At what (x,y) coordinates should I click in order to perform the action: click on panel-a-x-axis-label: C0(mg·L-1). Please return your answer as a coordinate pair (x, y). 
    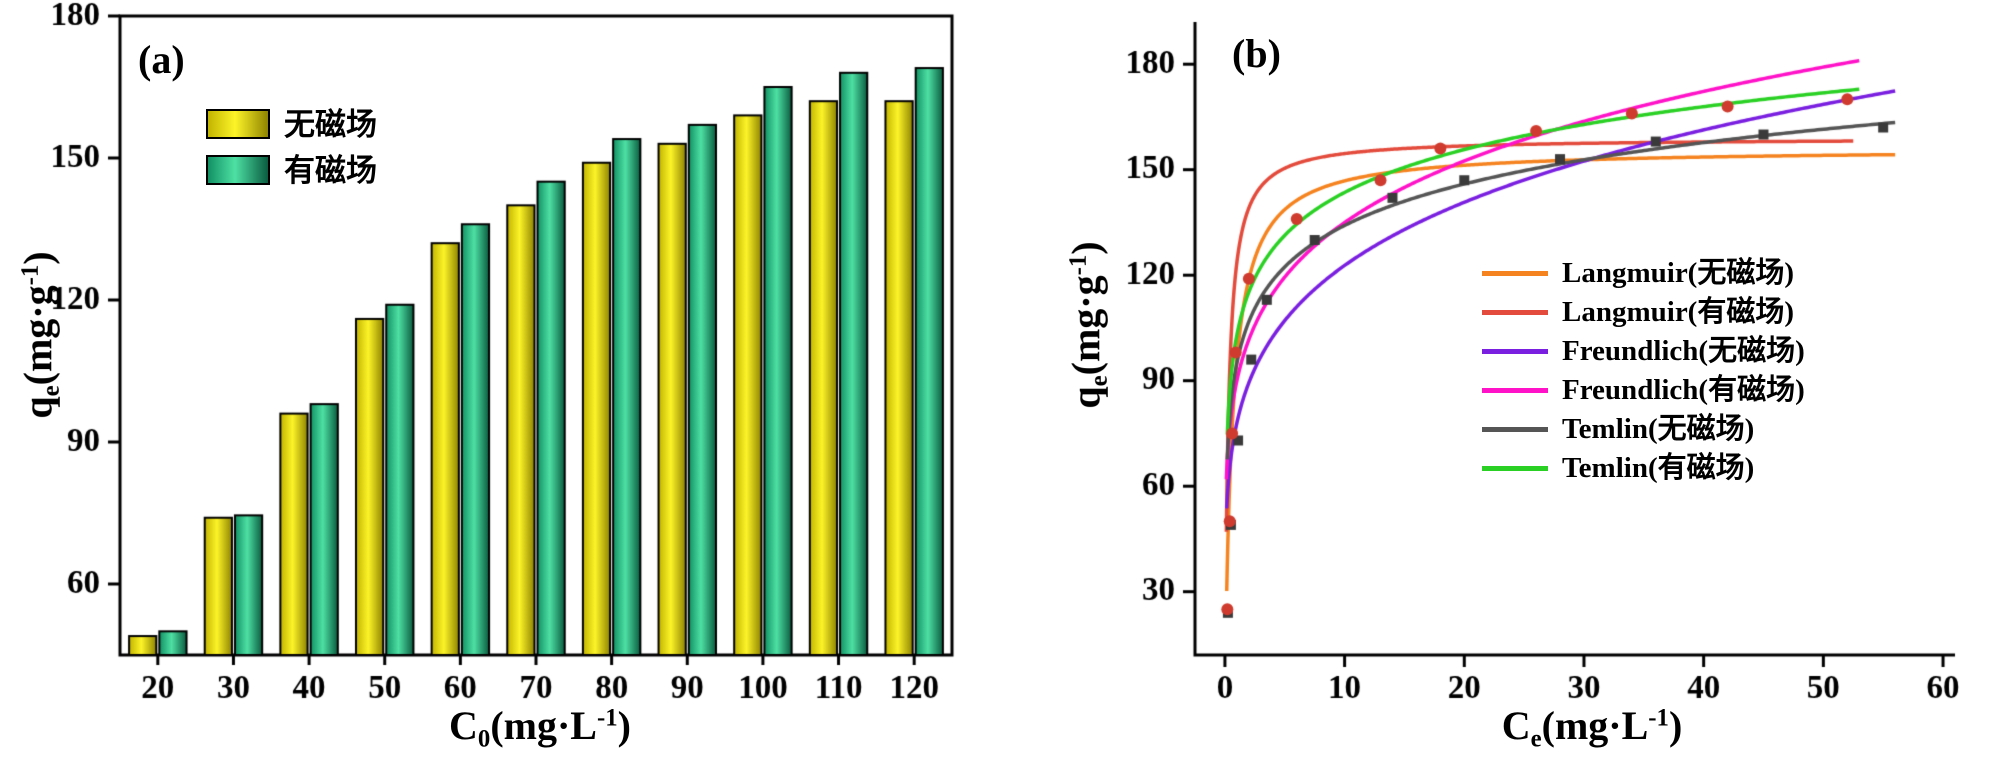
    Looking at the image, I should click on (540, 727).